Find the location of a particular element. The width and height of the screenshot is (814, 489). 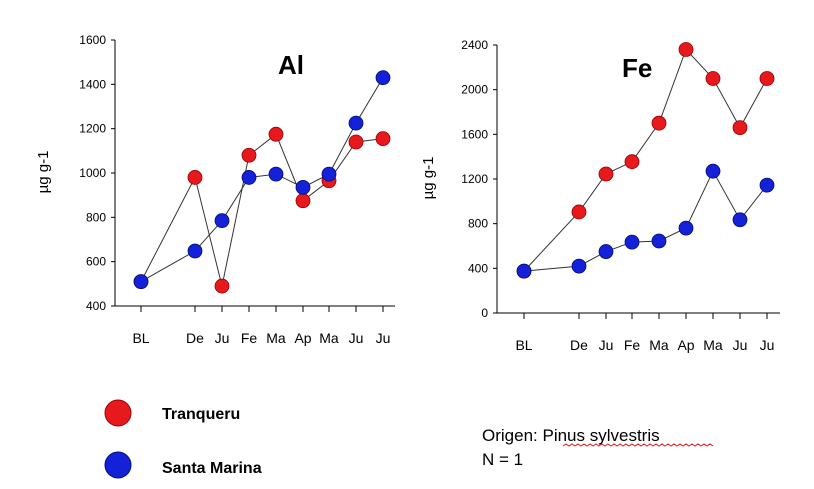

legend-label-santa-marina: Santa Marina is located at coordinates (212, 468).